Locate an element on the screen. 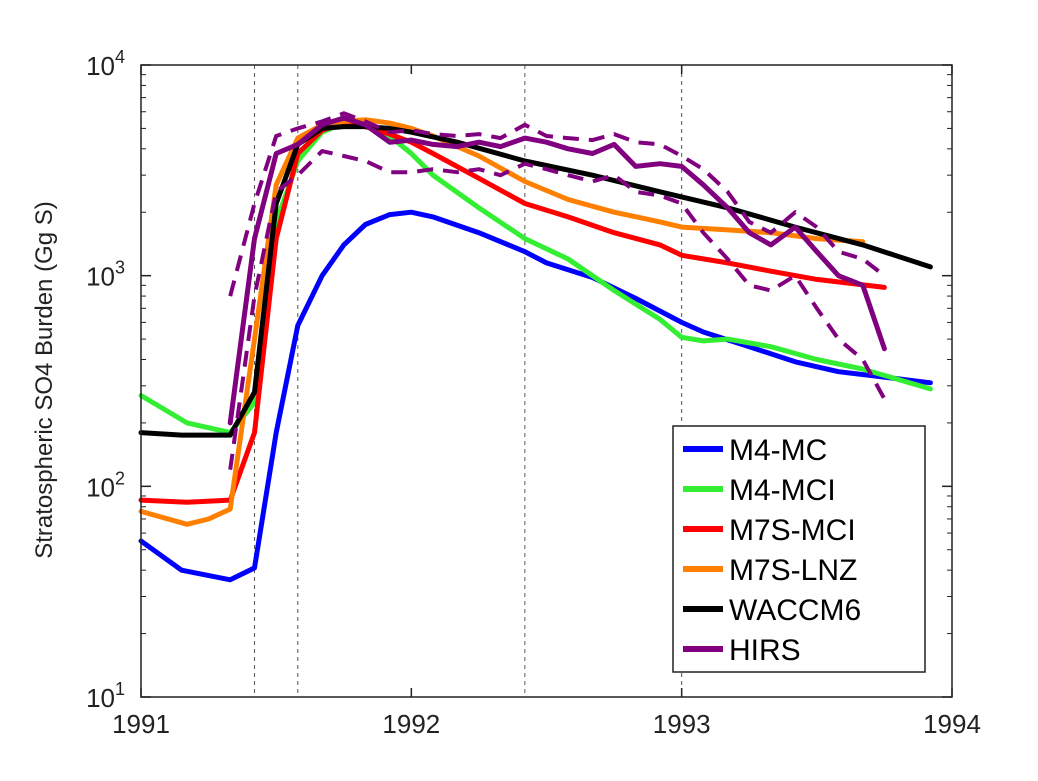 The image size is (1038, 781). y-tick-label: 10⁴ is located at coordinates (105, 64).